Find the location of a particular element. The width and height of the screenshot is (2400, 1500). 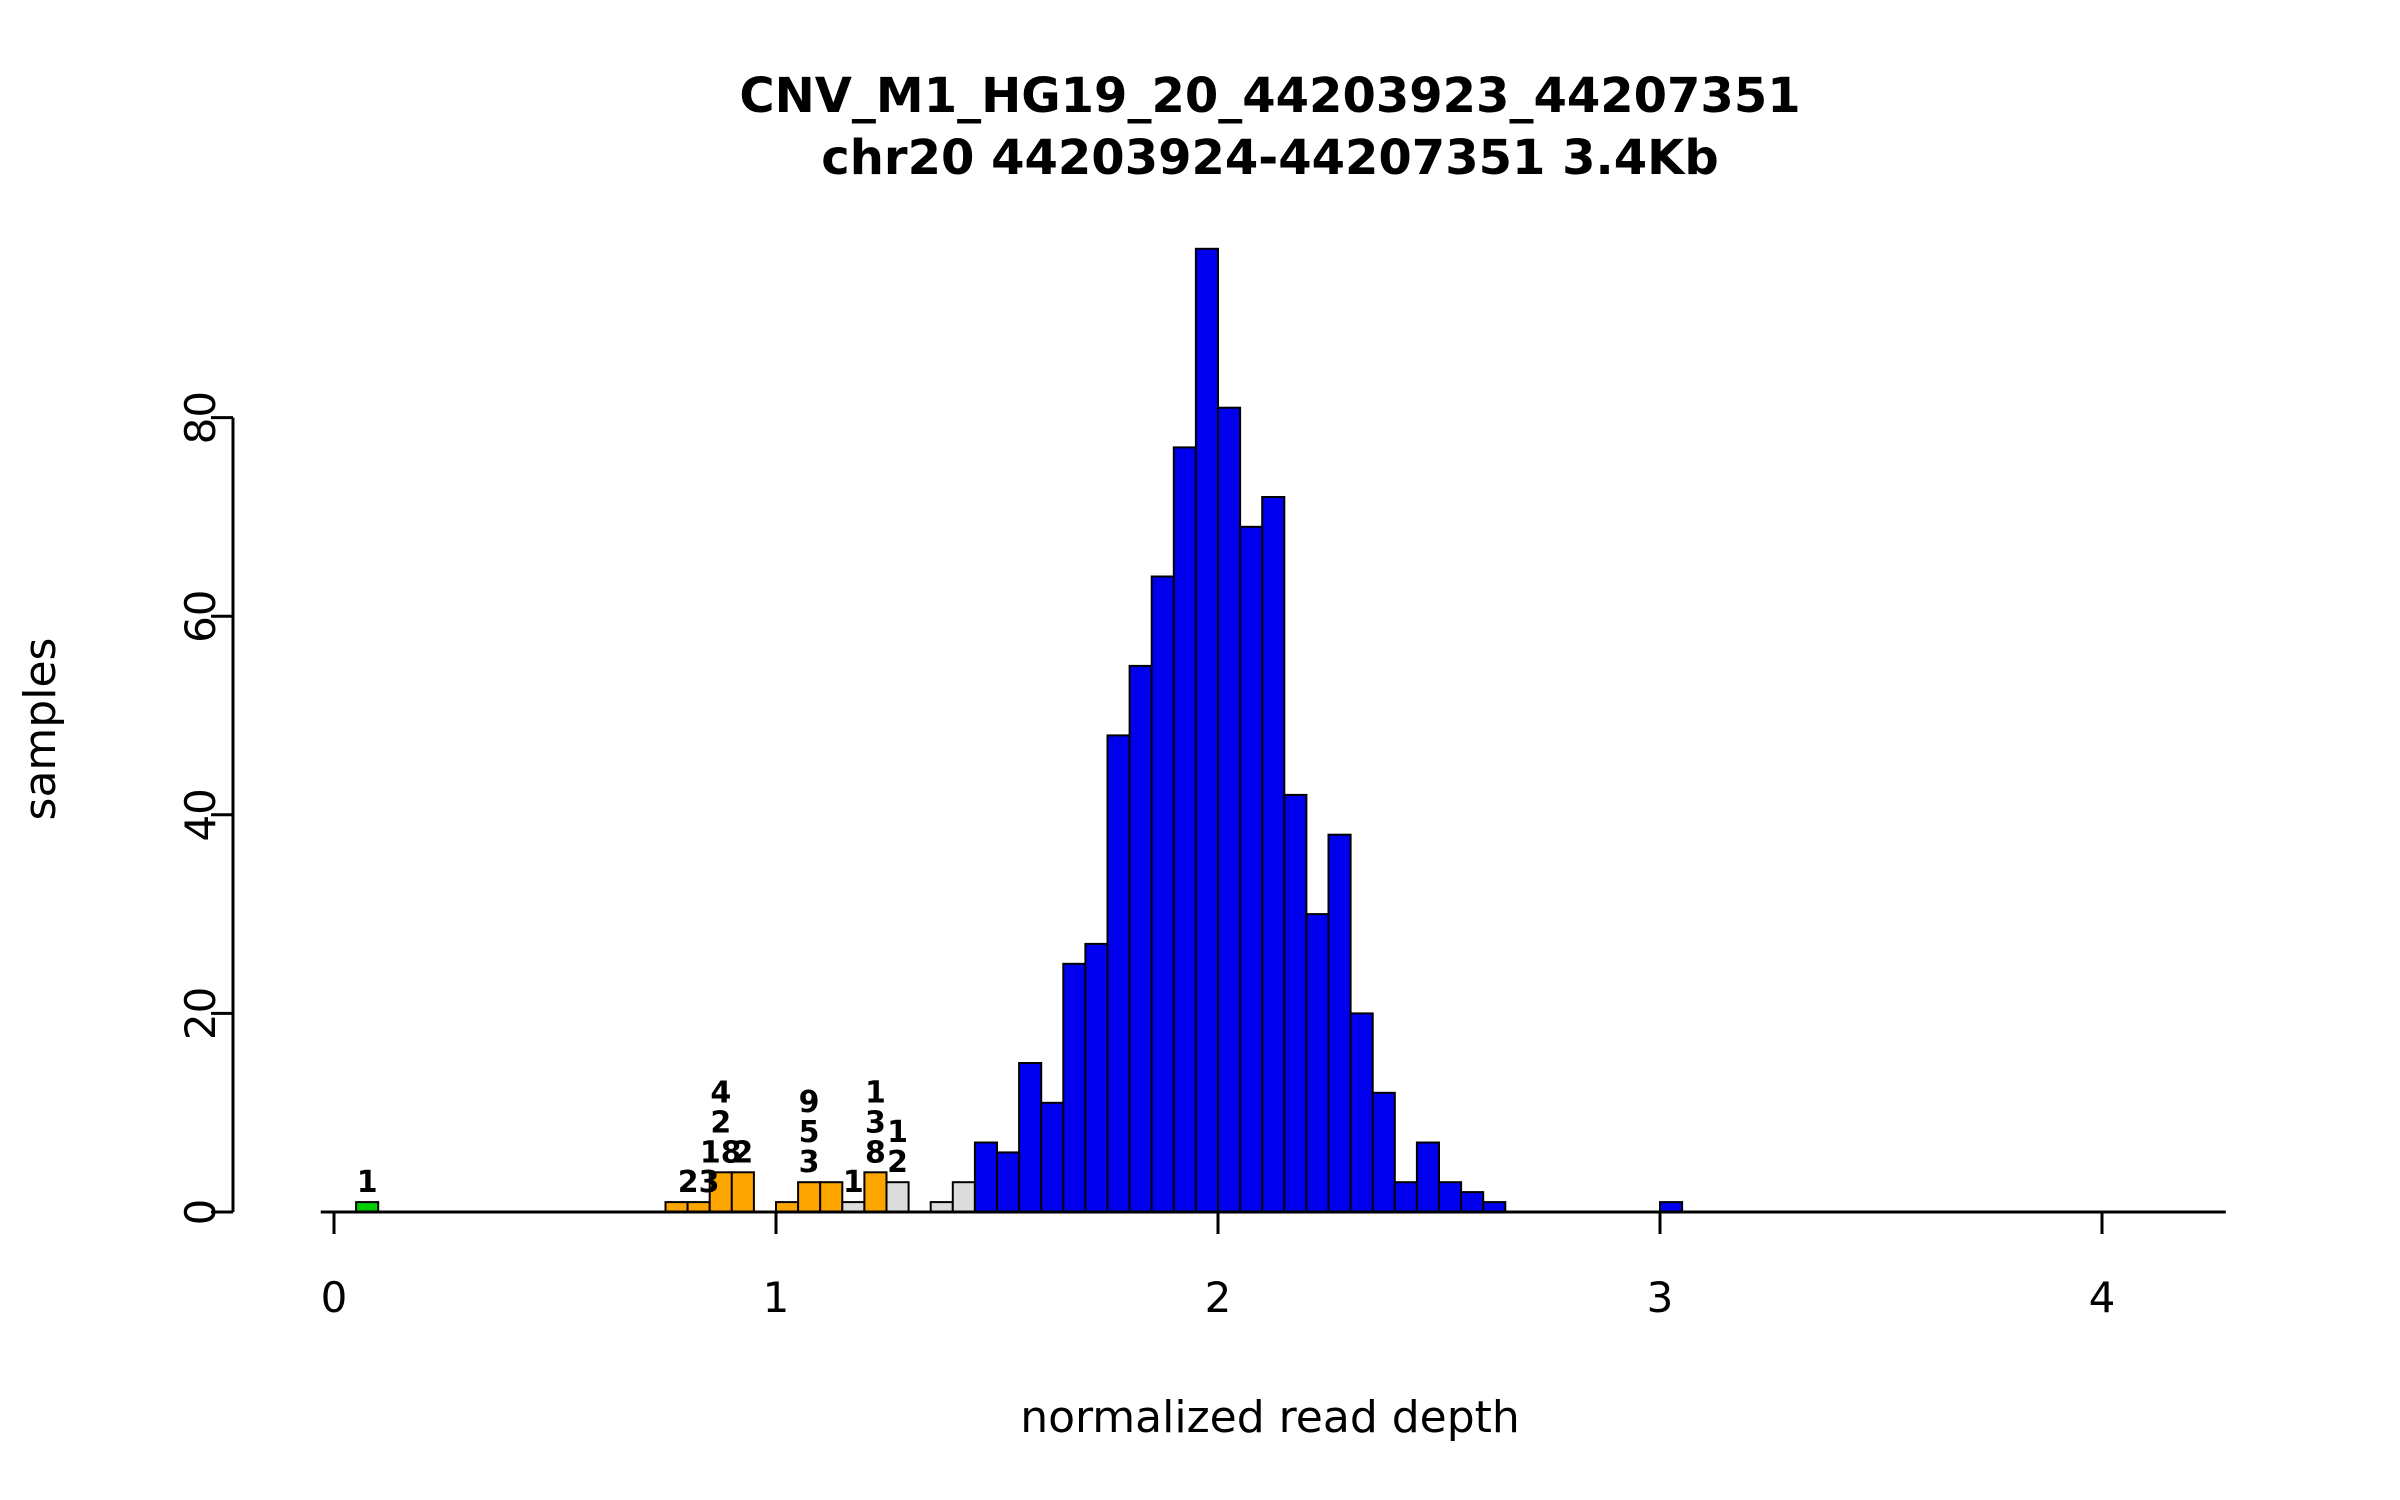

y-tick-label: 20 is located at coordinates (200, 1013).